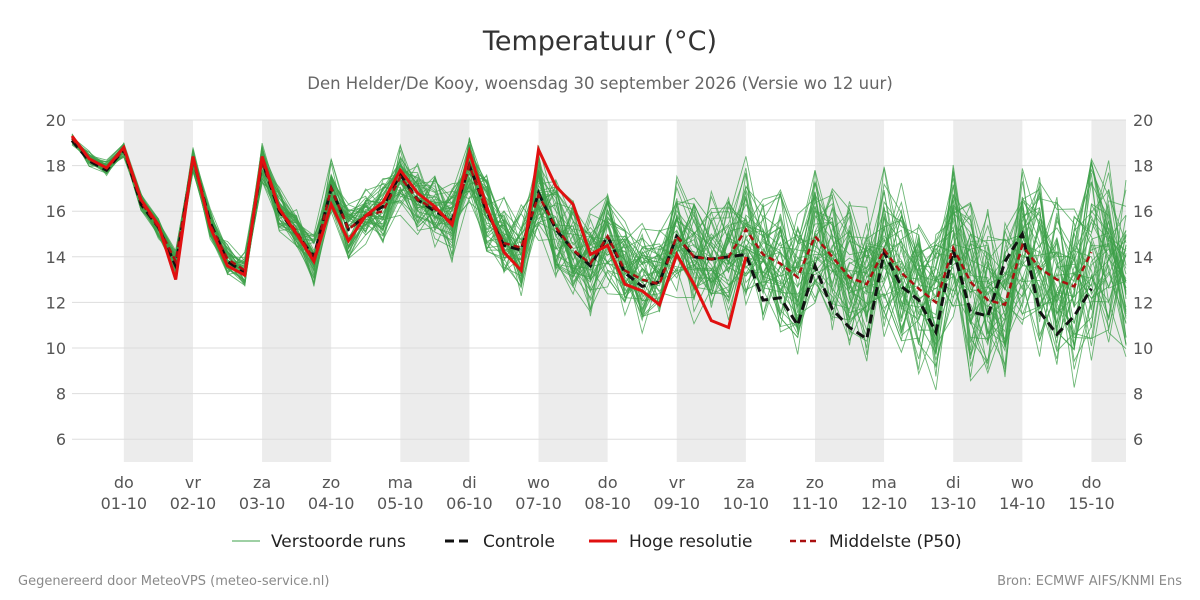 The height and width of the screenshot is (600, 1200). Describe the element at coordinates (1143, 120) in the screenshot. I see `y-tick-label-right: 20` at that location.